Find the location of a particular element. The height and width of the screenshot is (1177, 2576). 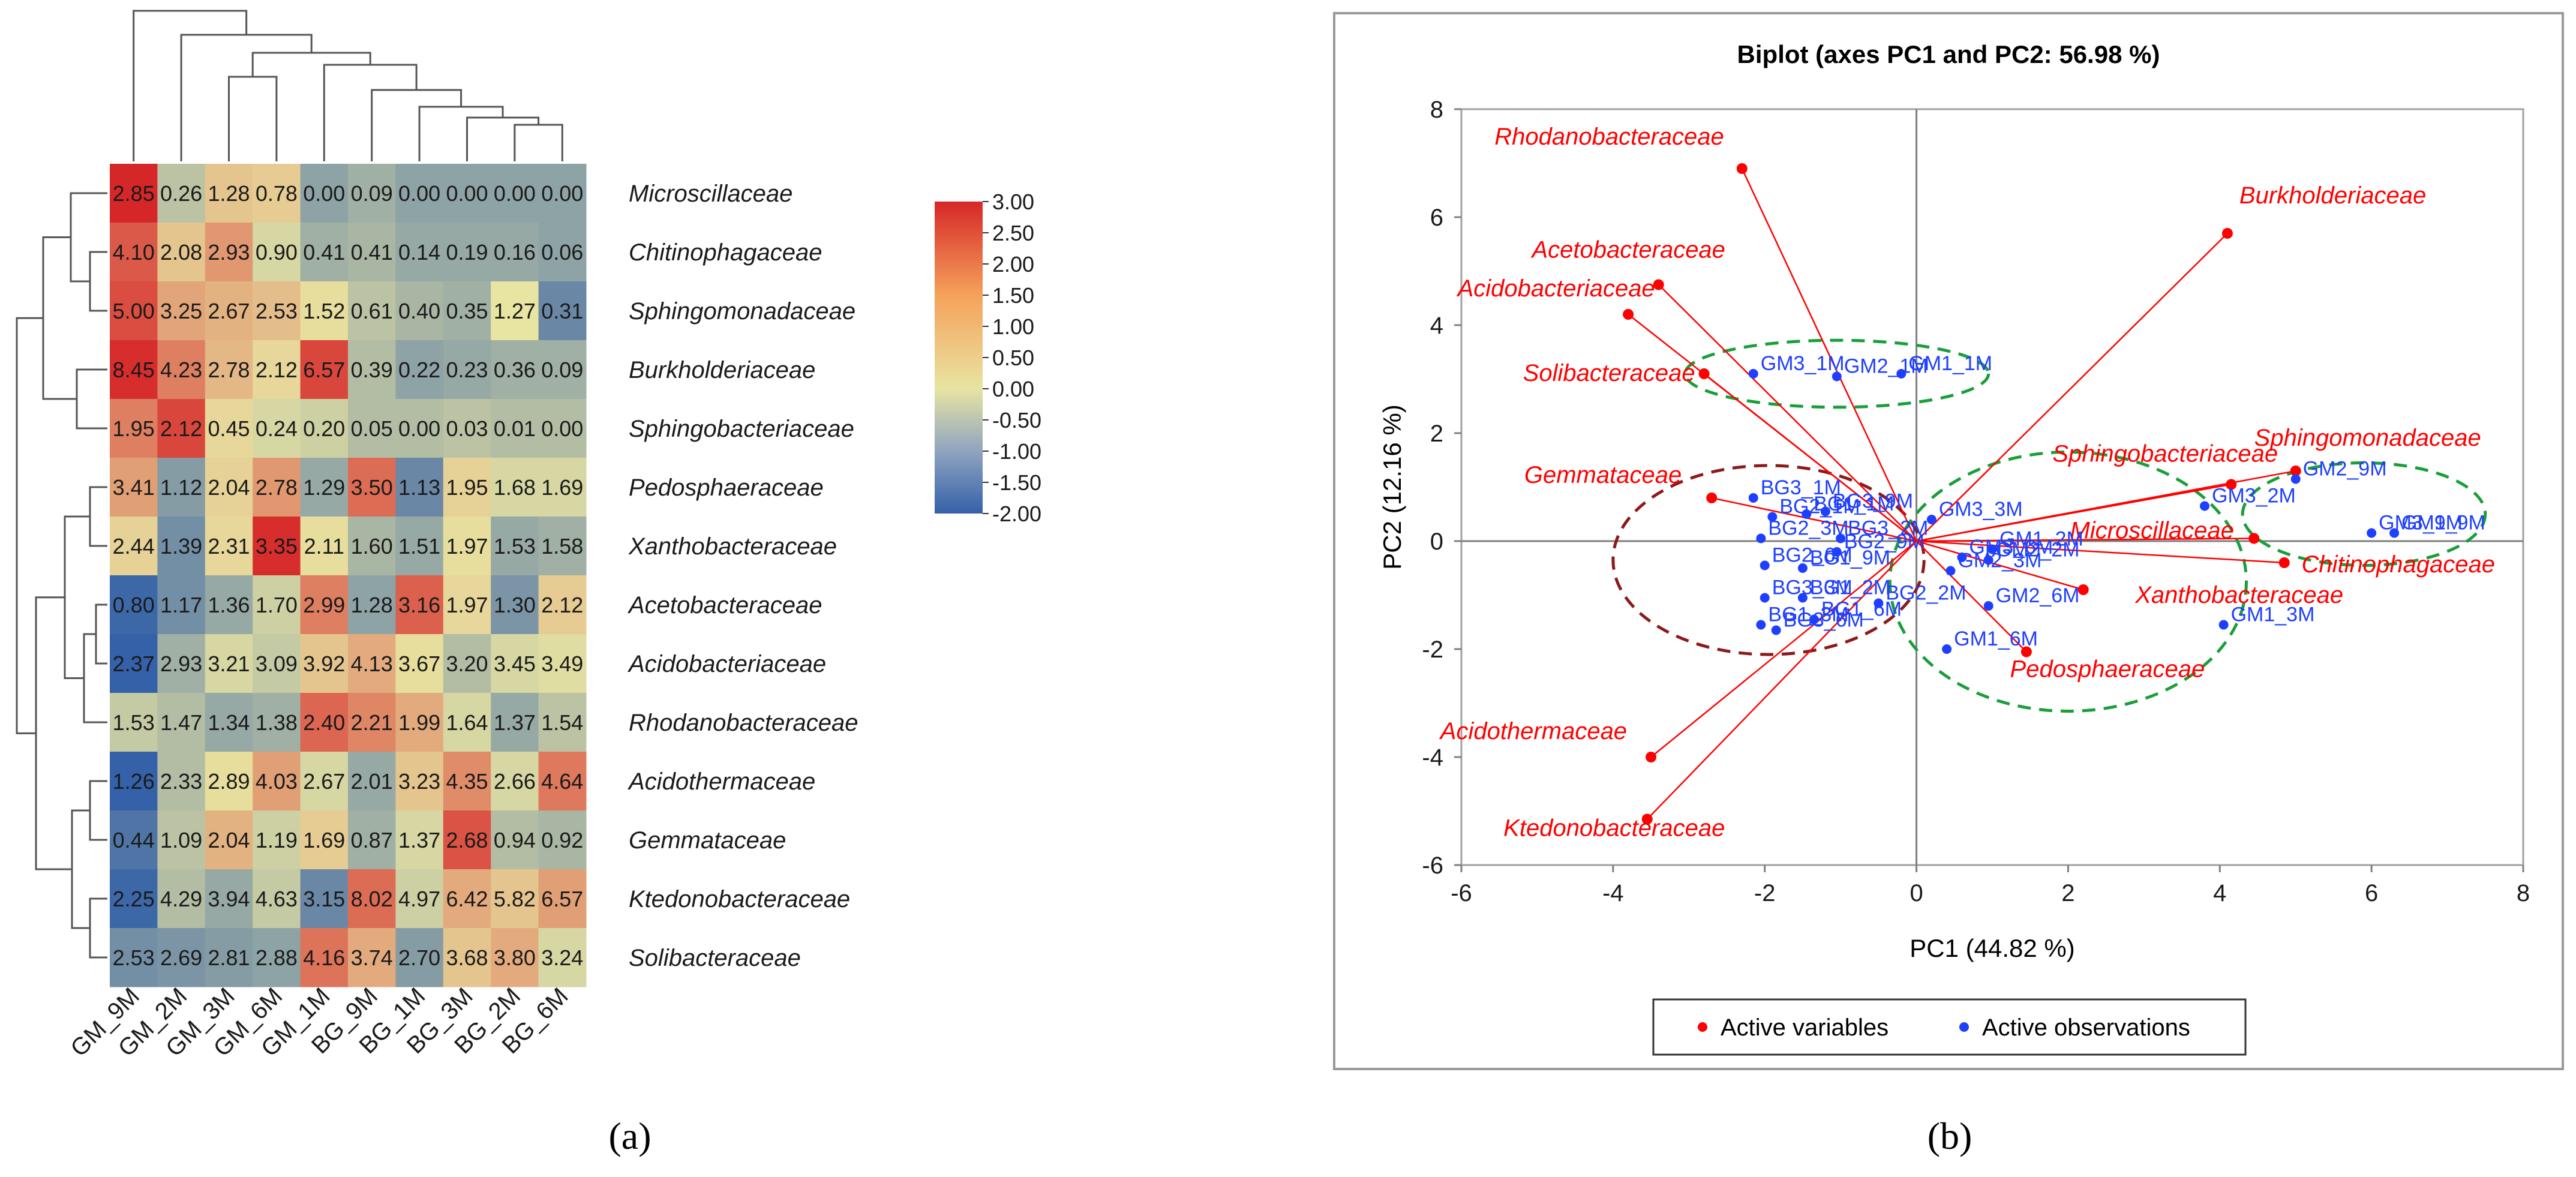

heatmap-value: 1.64 is located at coordinates (467, 723).